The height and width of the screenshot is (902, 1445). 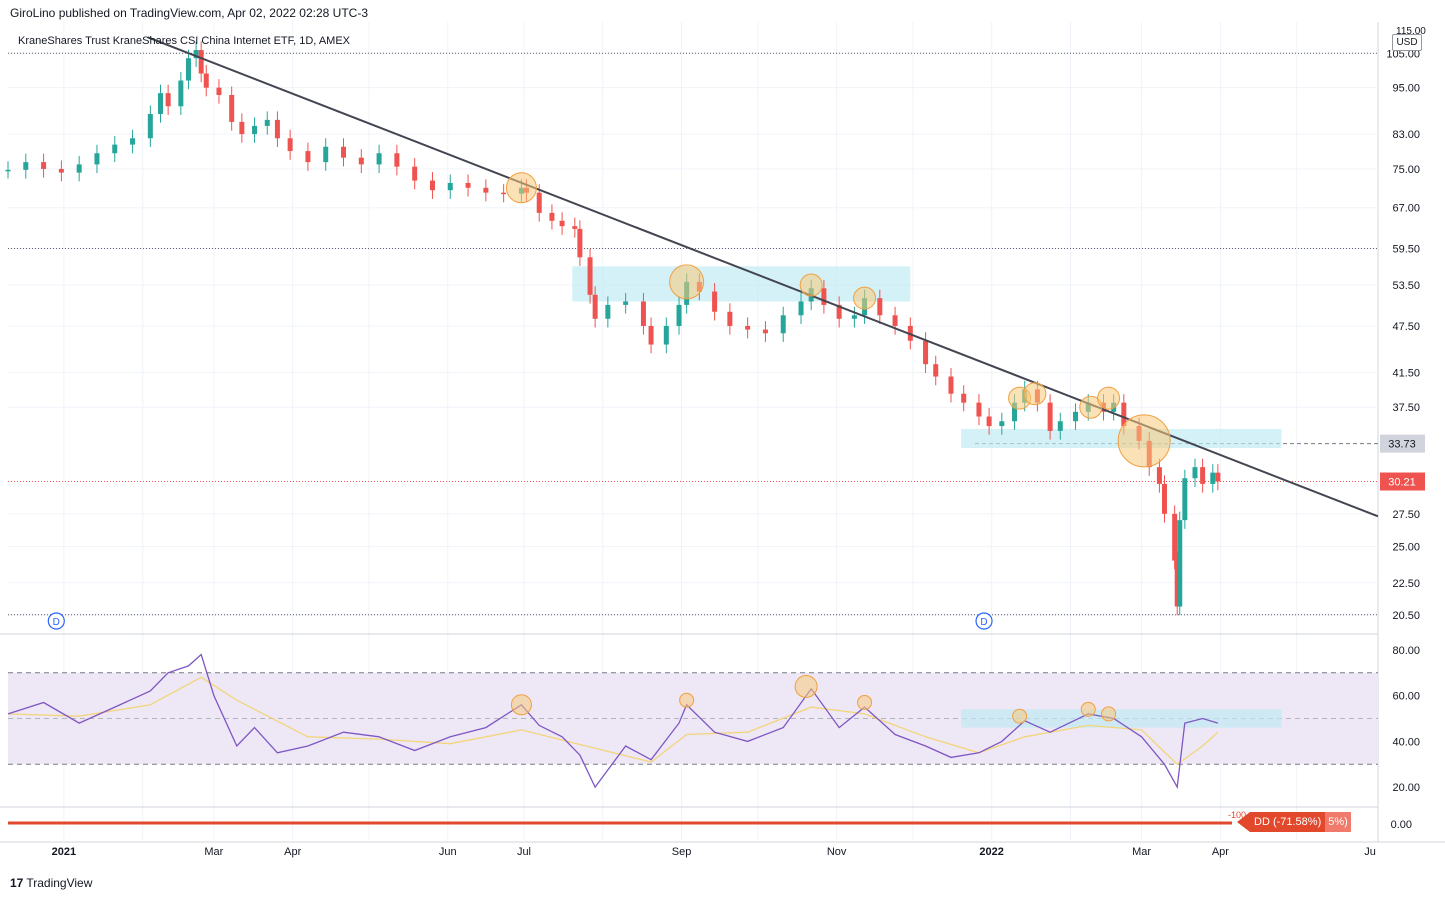 What do you see at coordinates (51, 883) in the screenshot?
I see `tradingview-logo: 17 TradingView` at bounding box center [51, 883].